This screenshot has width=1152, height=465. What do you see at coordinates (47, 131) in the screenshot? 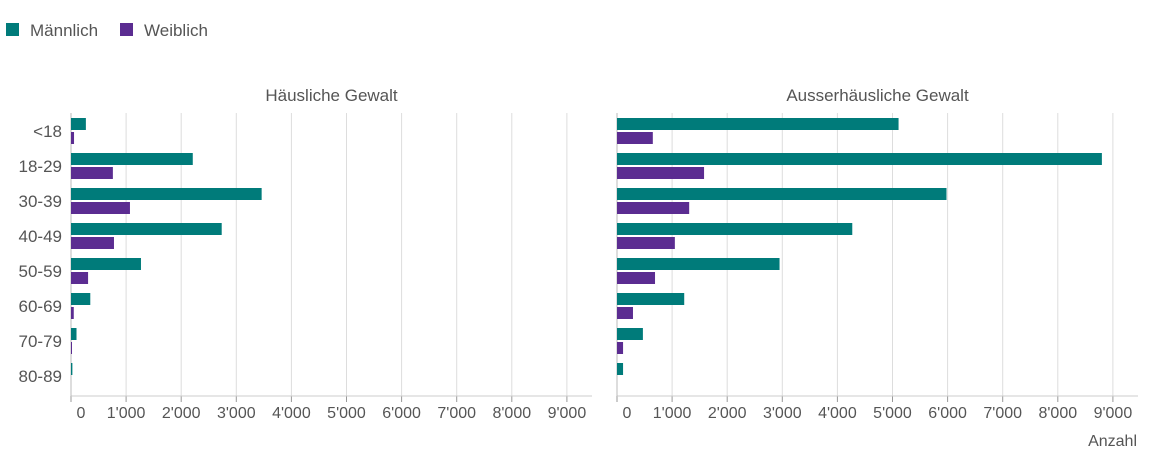
I see `y-tick-label: <18` at bounding box center [47, 131].